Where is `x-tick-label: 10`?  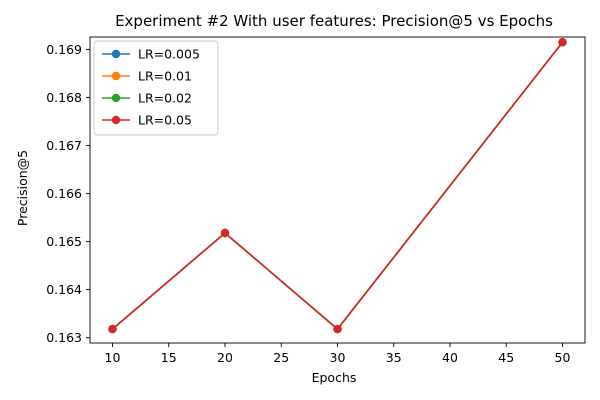 x-tick-label: 10 is located at coordinates (113, 357).